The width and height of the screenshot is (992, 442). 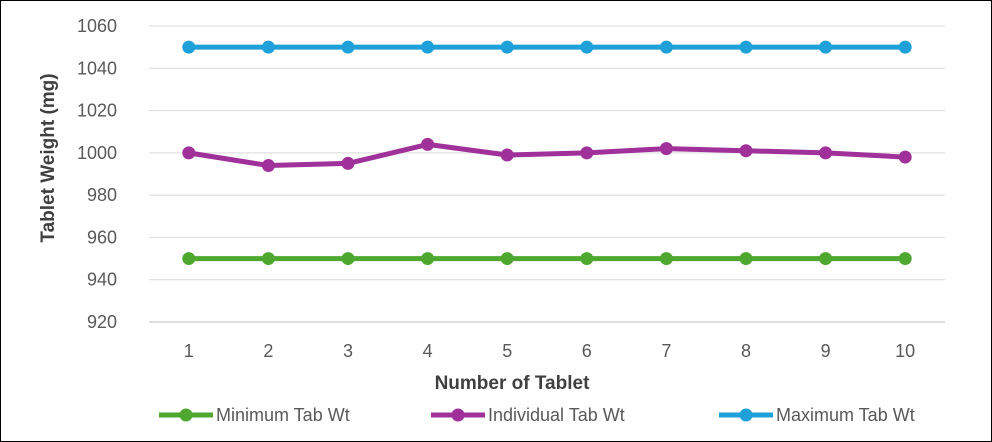 What do you see at coordinates (746, 351) in the screenshot?
I see `x-tick-label: 8` at bounding box center [746, 351].